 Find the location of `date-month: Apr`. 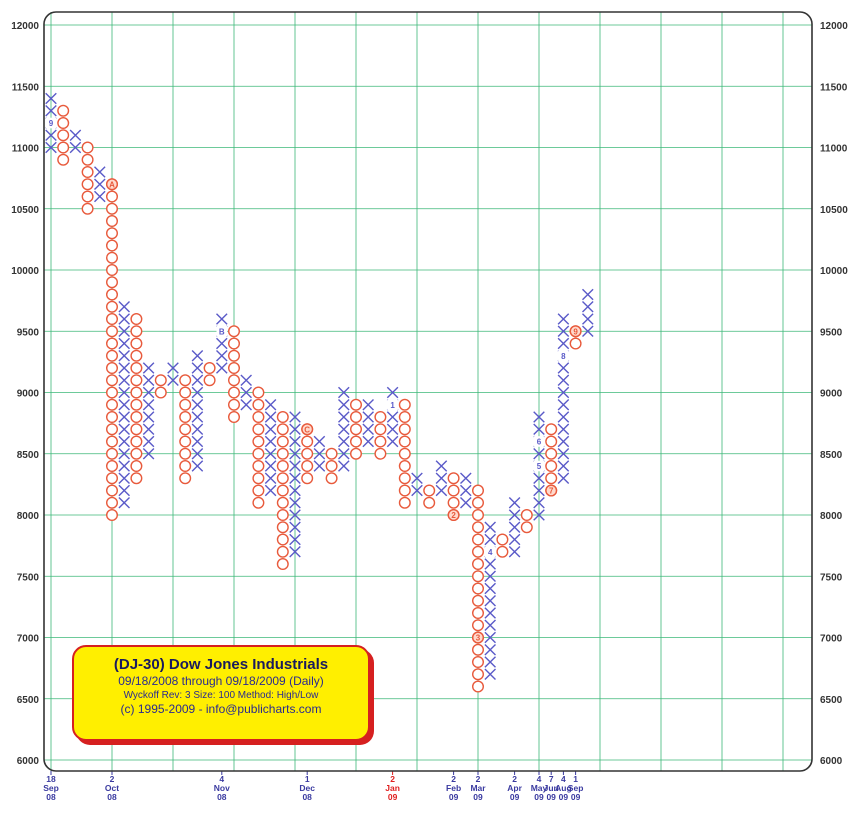

date-month: Apr is located at coordinates (514, 788).